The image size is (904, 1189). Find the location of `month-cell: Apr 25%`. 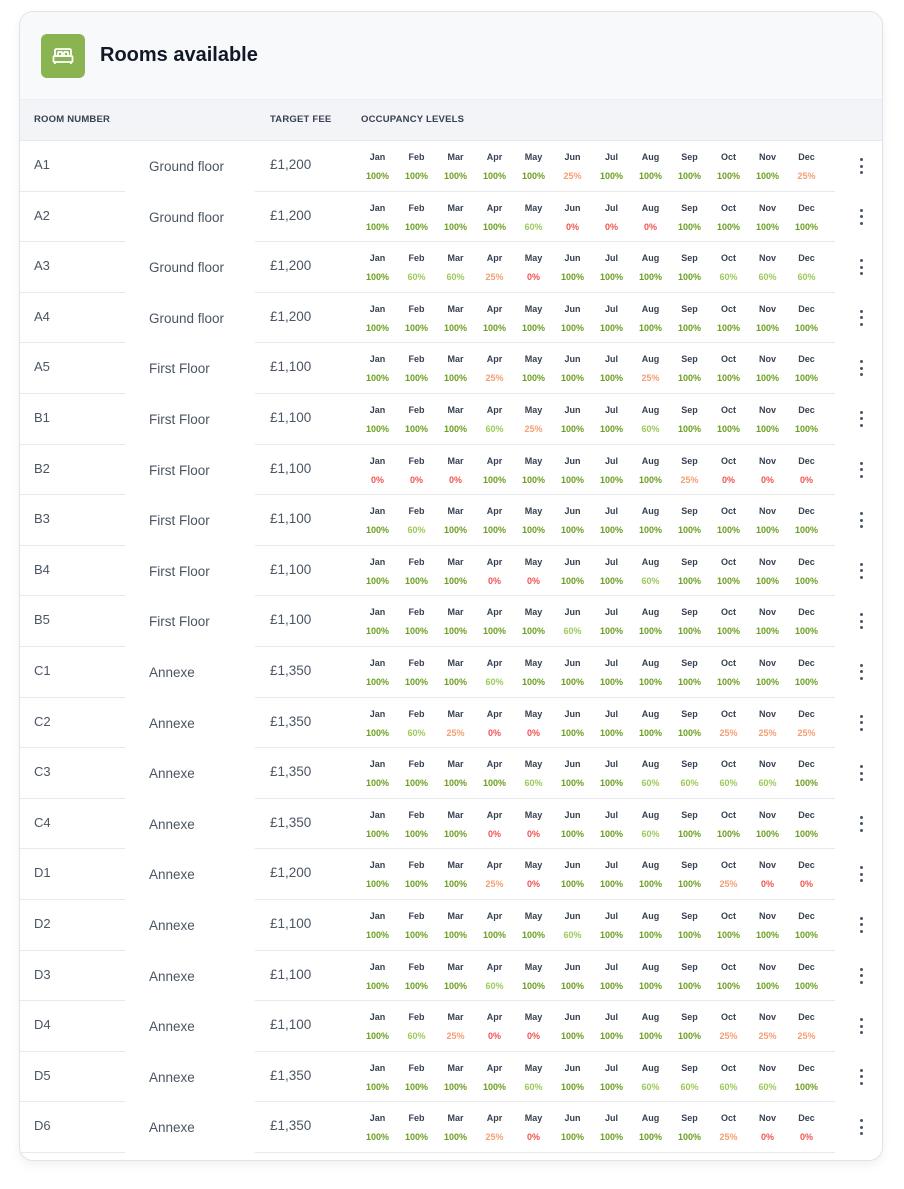

month-cell: Apr 25% is located at coordinates (494, 874).